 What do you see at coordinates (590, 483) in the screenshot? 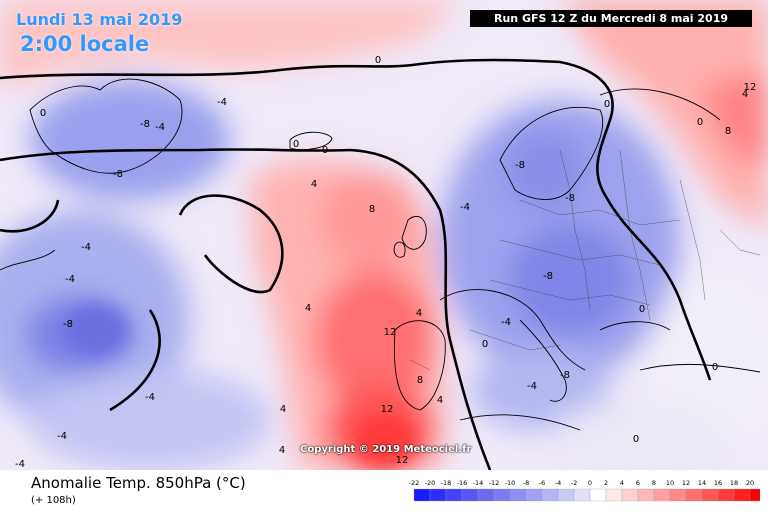
I see `legend-tick-label: 0` at bounding box center [590, 483].